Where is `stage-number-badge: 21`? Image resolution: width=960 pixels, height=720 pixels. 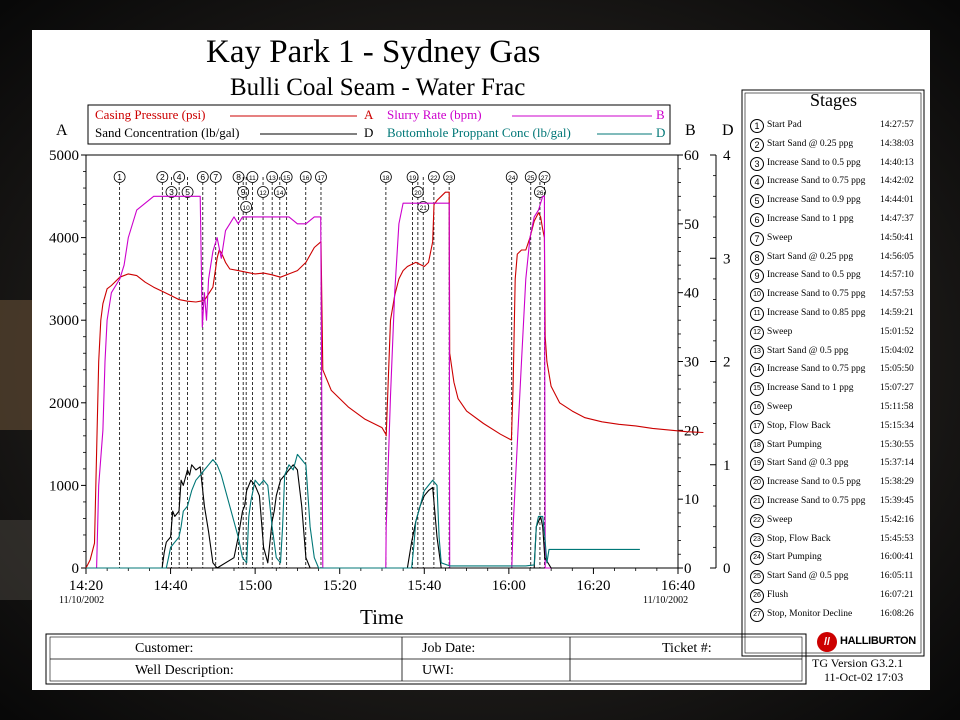
stage-number-badge: 21 is located at coordinates (757, 502).